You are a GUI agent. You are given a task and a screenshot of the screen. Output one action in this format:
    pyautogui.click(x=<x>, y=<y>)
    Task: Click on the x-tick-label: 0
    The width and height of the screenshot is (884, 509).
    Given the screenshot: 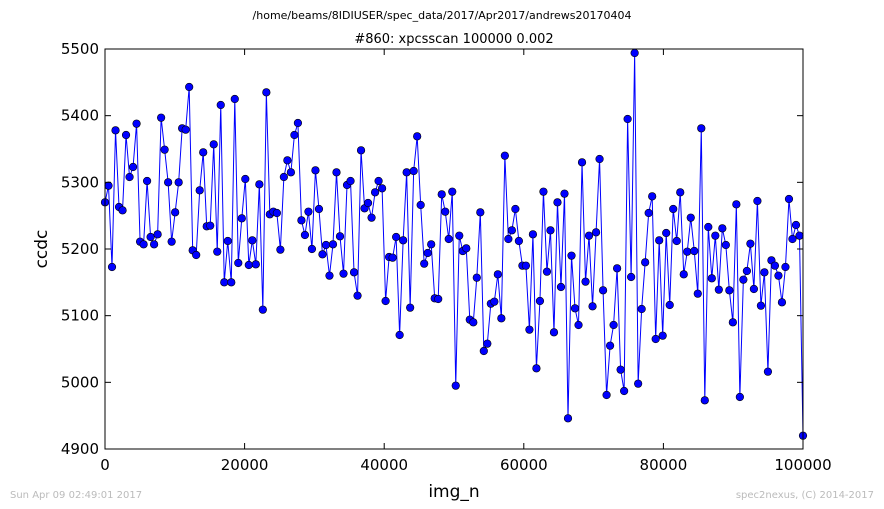 What is the action you would take?
    pyautogui.click(x=105, y=465)
    